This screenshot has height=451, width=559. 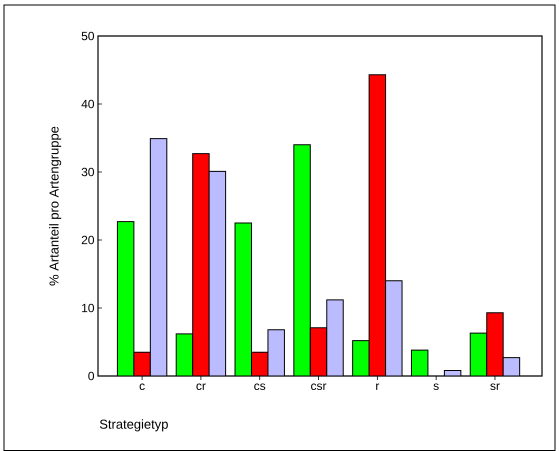 I want to click on x-tick-label: r, so click(x=378, y=387).